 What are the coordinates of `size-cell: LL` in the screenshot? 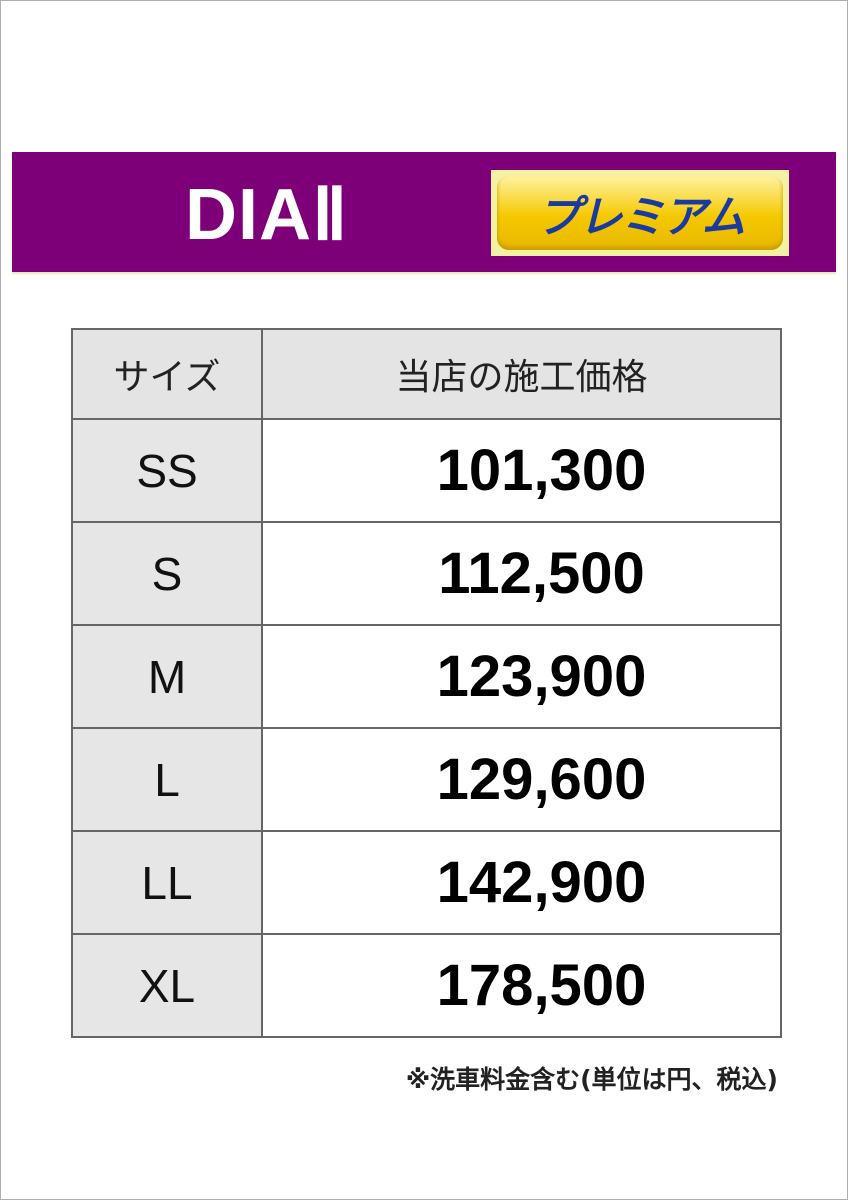 It's located at (167, 882).